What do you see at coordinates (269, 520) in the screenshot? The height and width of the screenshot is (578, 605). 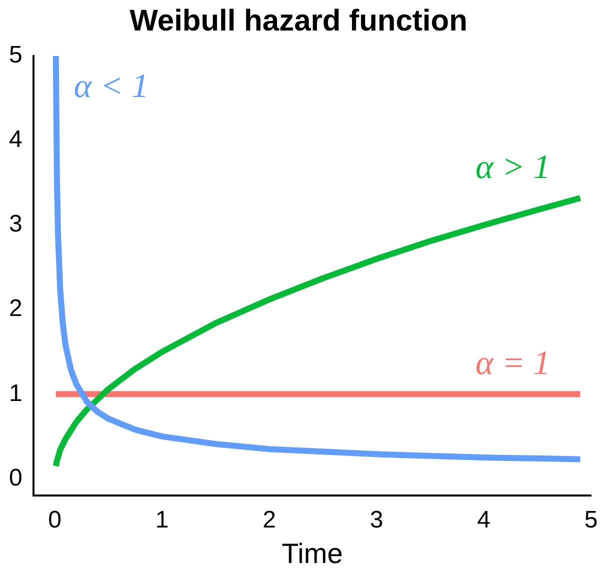 I see `x-tick-label: 2` at bounding box center [269, 520].